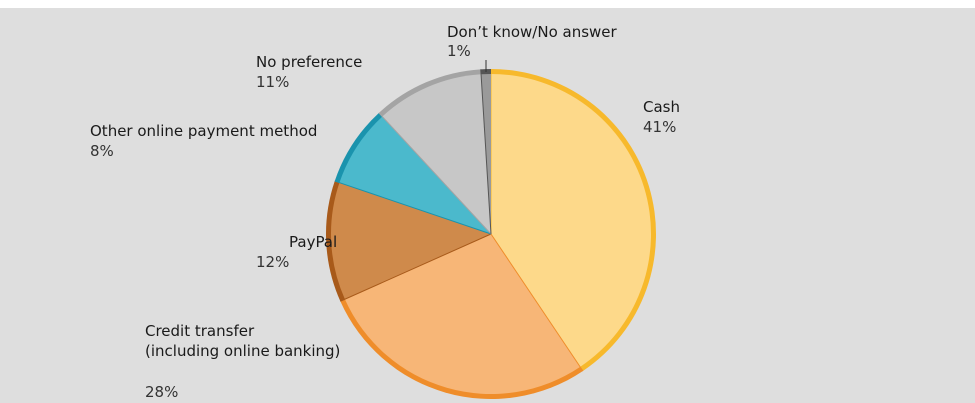 The image size is (975, 403). I want to click on slice-label-don-t-know-no-answer: Don’t know/No answer, so click(532, 32).